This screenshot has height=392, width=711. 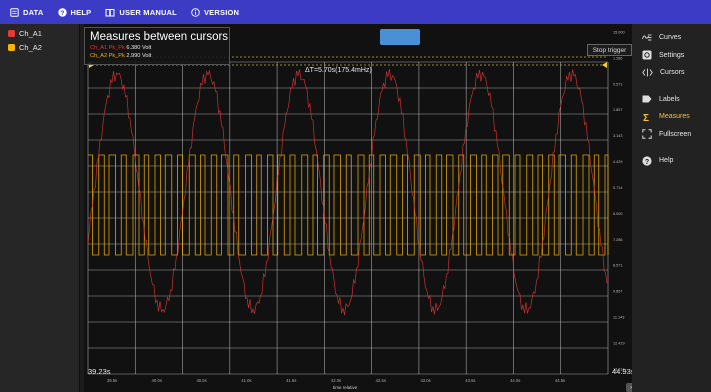 I want to click on x-tick-label: 40.0s, so click(x=157, y=380).